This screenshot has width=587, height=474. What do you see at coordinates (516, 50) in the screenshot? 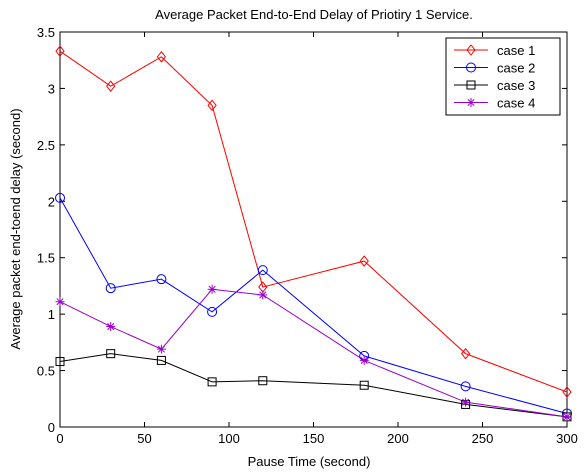
I see `legend-label-case-1: case 1` at bounding box center [516, 50].